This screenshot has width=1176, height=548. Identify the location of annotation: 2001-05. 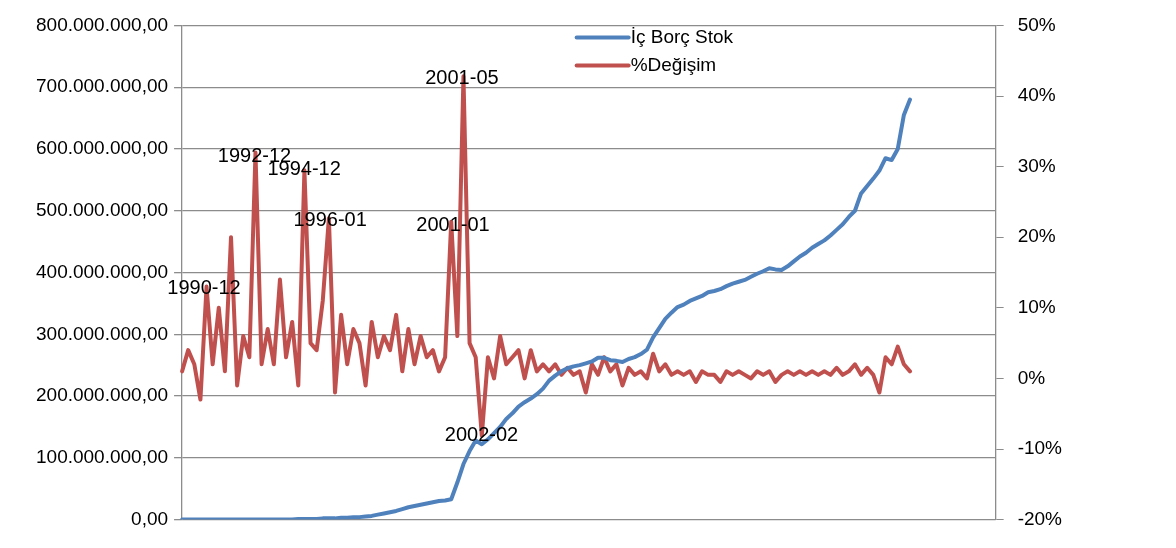
(462, 76).